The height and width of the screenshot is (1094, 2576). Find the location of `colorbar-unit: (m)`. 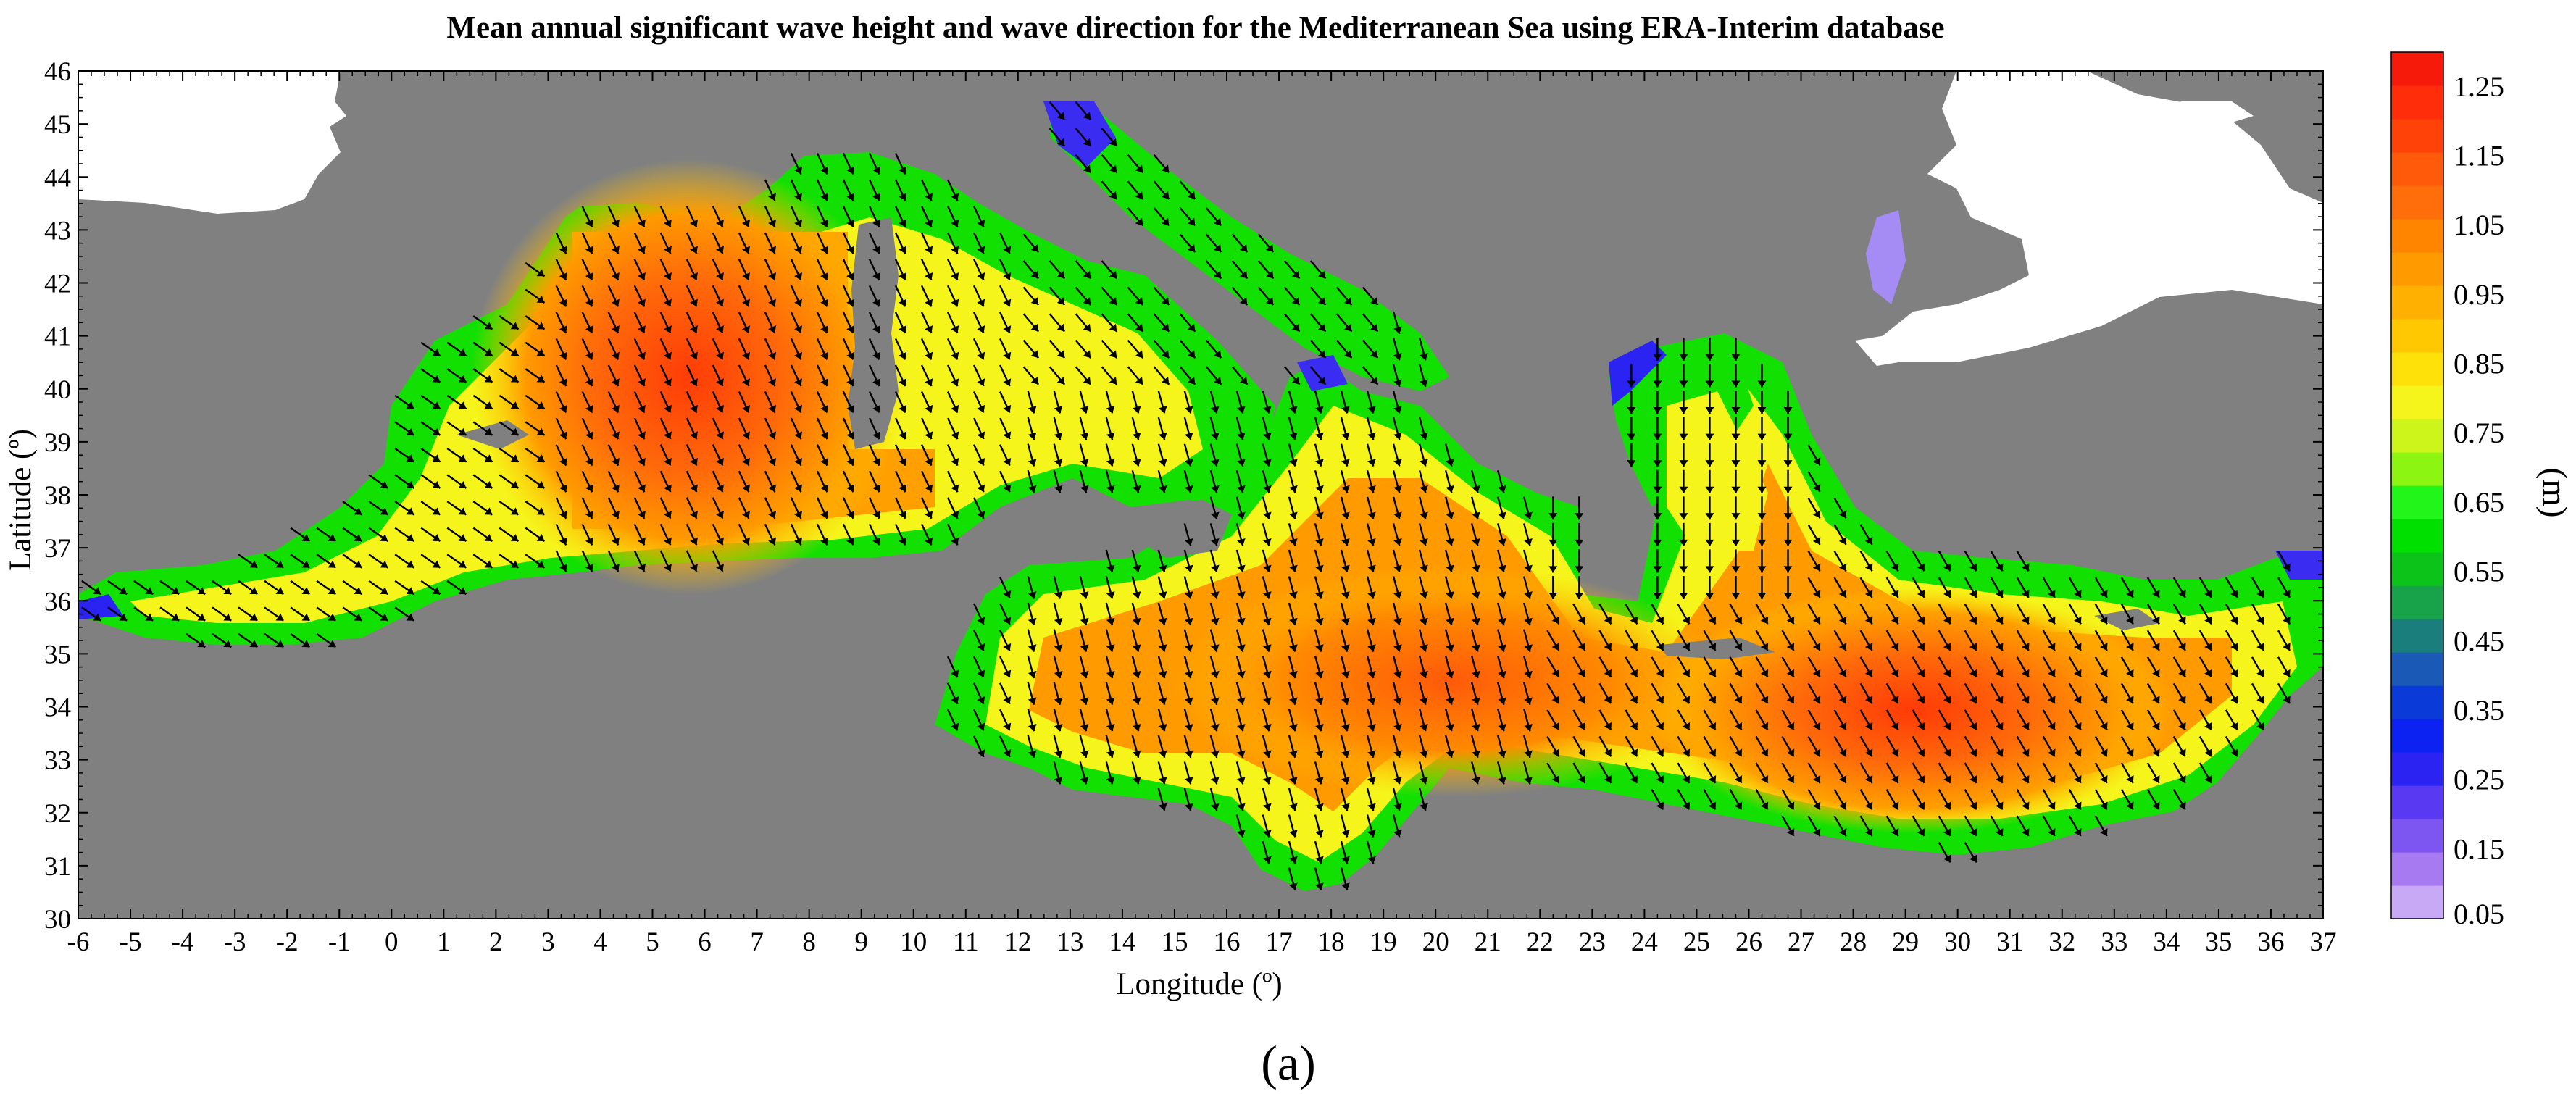

colorbar-unit: (m) is located at coordinates (2554, 492).